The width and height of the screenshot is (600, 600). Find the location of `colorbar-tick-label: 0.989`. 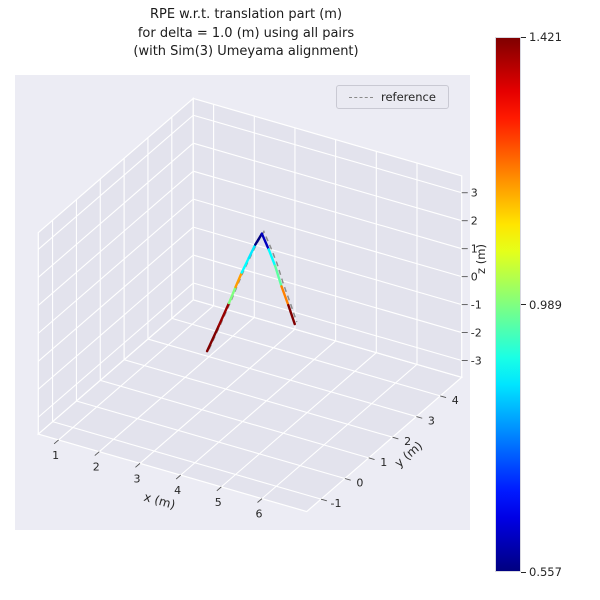

colorbar-tick-label: 0.989 is located at coordinates (545, 304).